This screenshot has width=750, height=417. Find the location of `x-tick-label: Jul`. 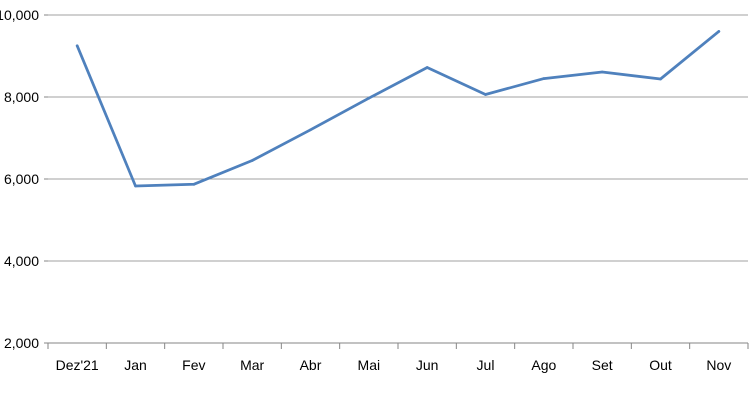

x-tick-label: Jul is located at coordinates (486, 365).